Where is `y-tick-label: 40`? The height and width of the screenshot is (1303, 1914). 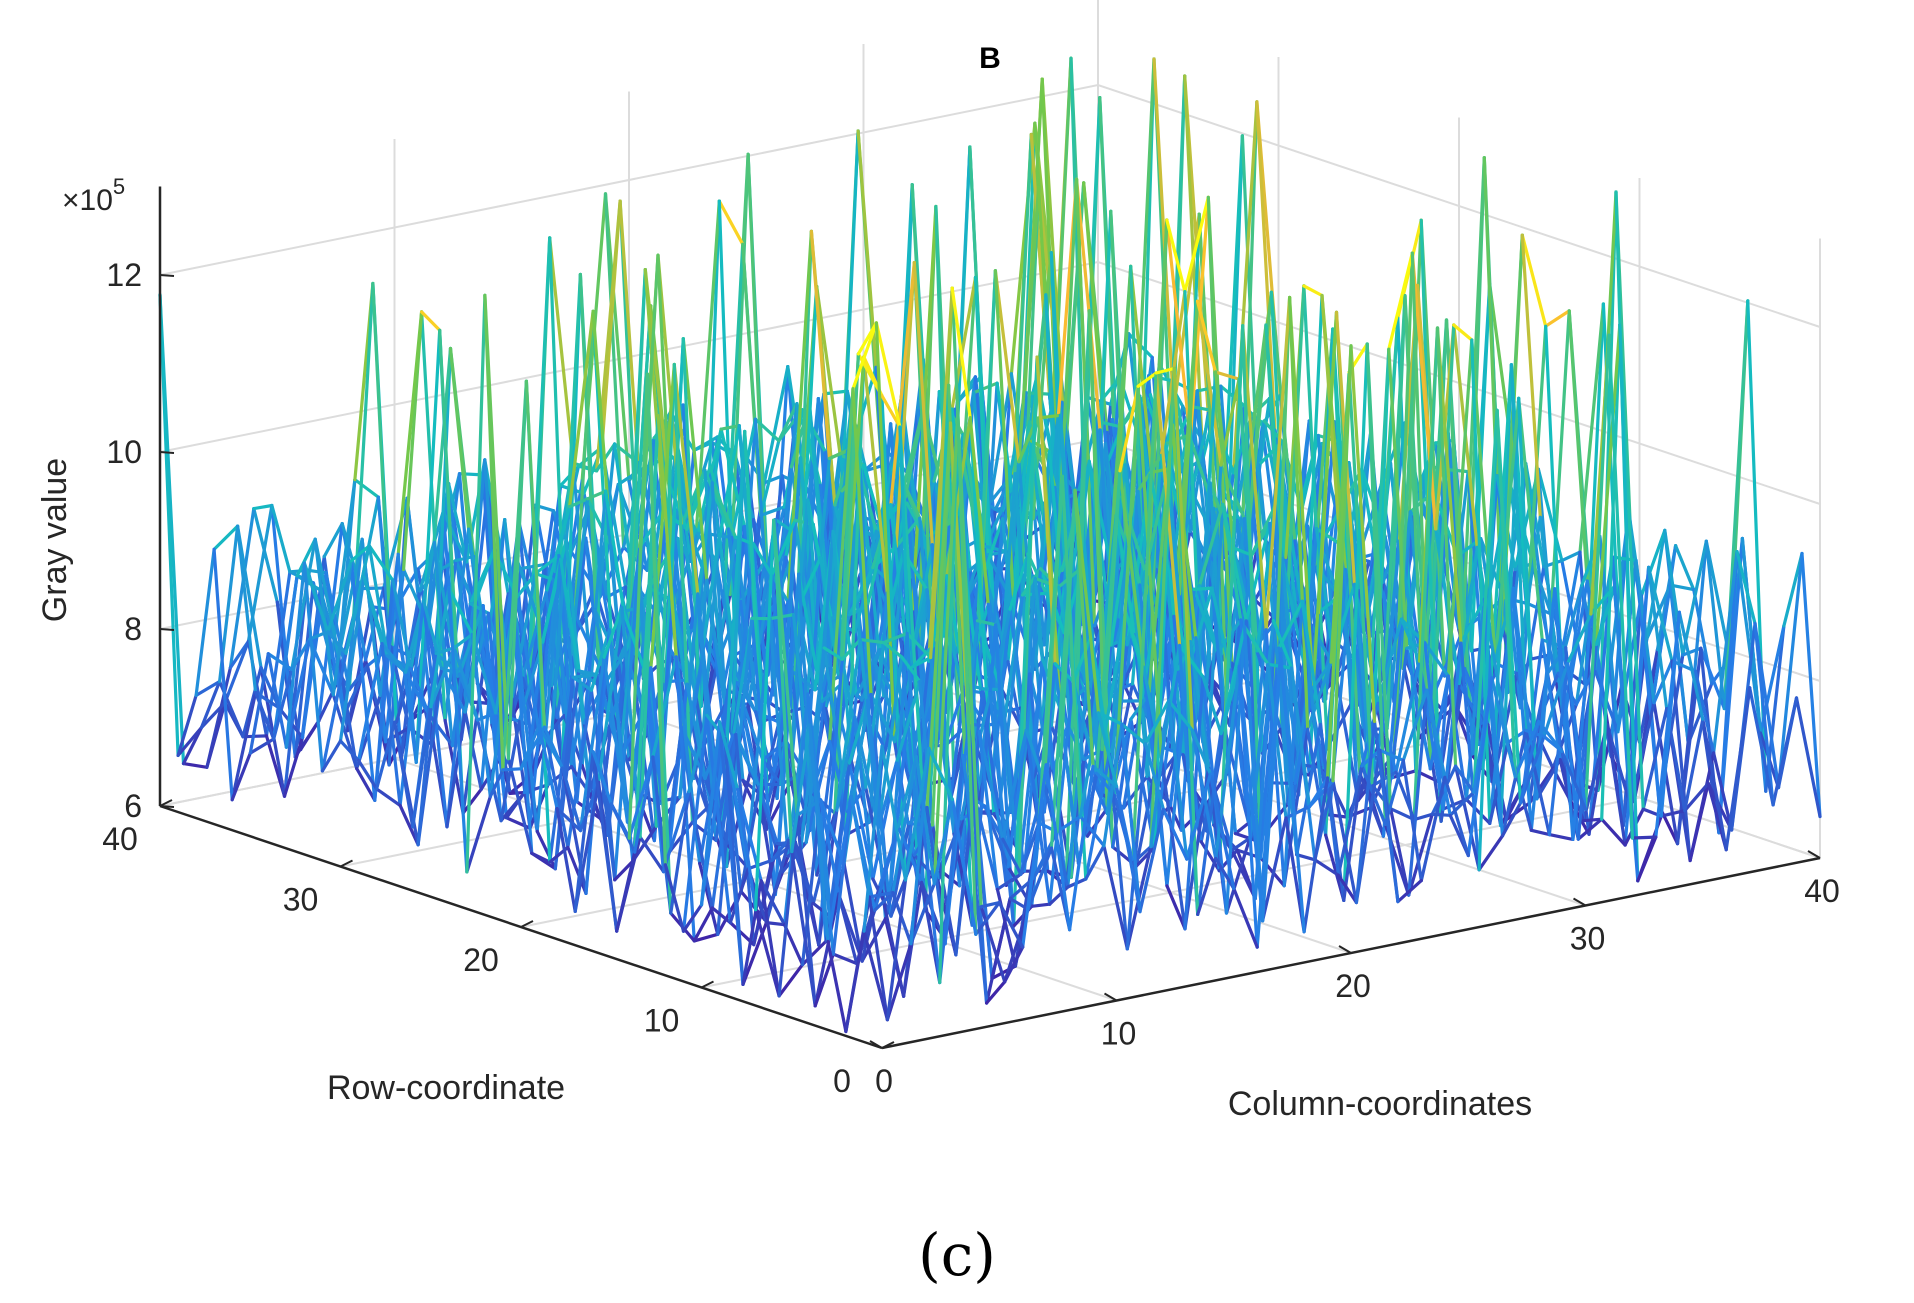 y-tick-label: 40 is located at coordinates (120, 839).